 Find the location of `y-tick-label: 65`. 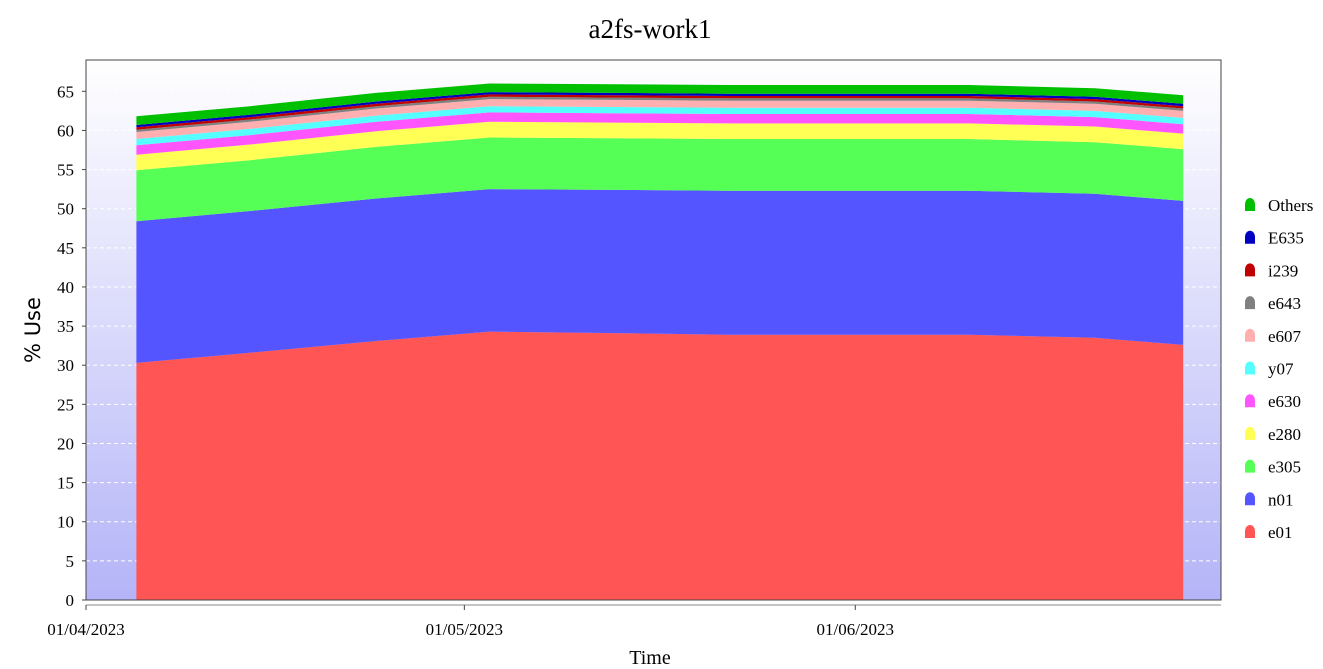

y-tick-label: 65 is located at coordinates (65, 91).